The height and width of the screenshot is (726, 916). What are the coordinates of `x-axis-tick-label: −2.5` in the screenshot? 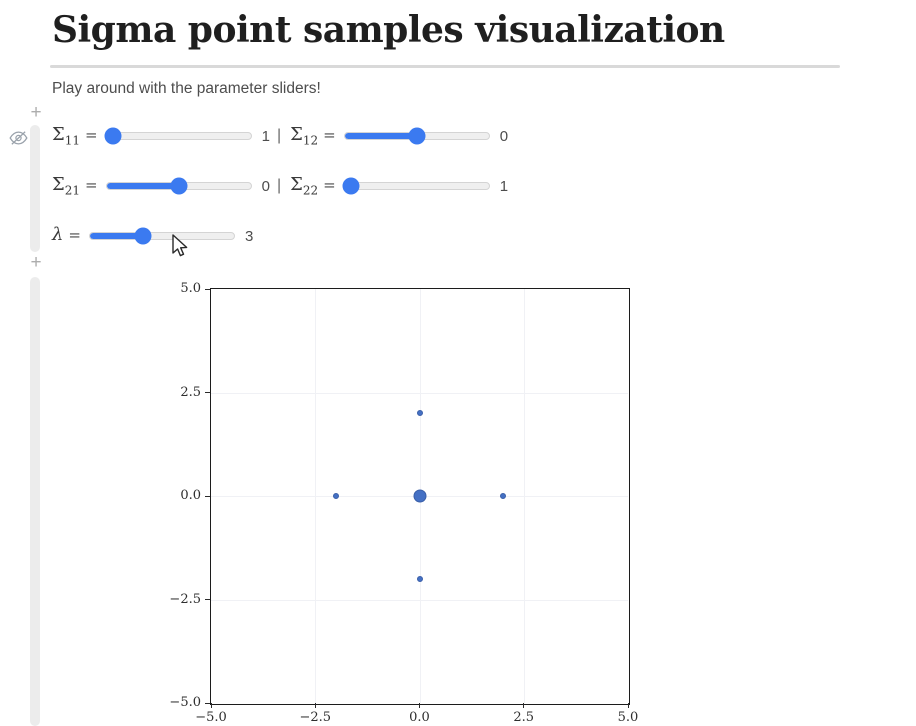 It's located at (315, 717).